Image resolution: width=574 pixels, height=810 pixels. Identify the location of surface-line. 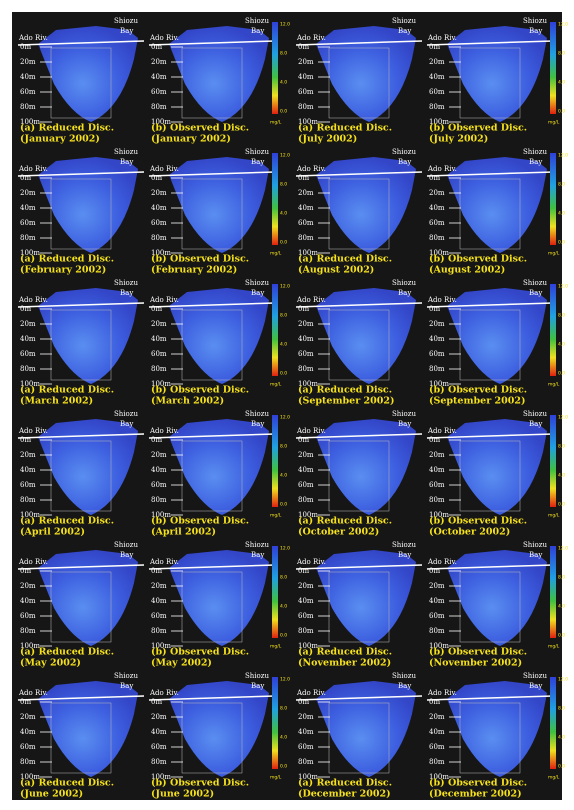
(359, 305).